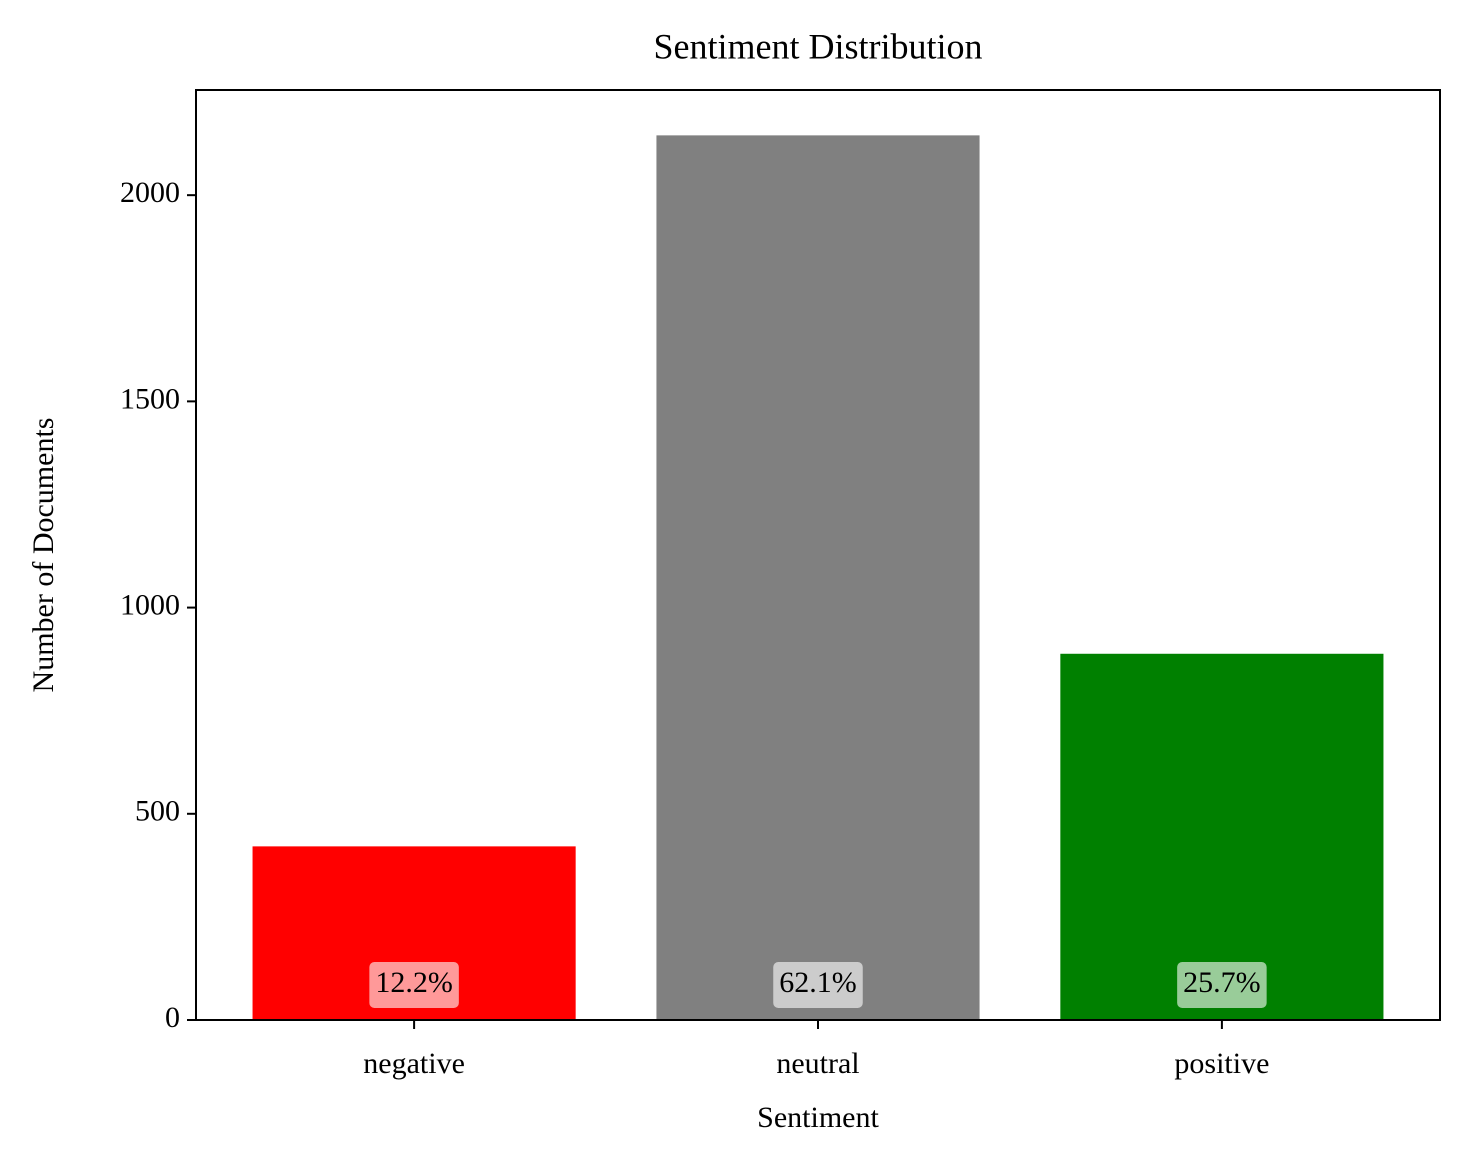 This screenshot has height=1170, width=1470. I want to click on bar, so click(1222, 836).